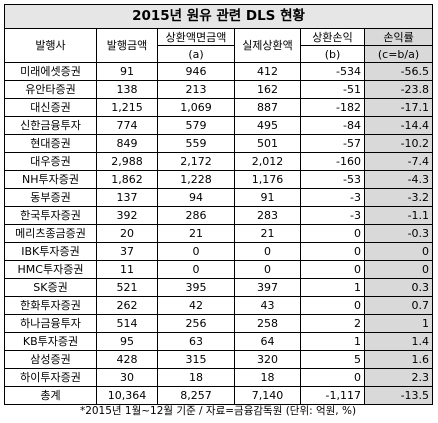 This screenshot has width=438, height=423. What do you see at coordinates (196, 143) in the screenshot?
I see `cell-redemption-face: 559` at bounding box center [196, 143].